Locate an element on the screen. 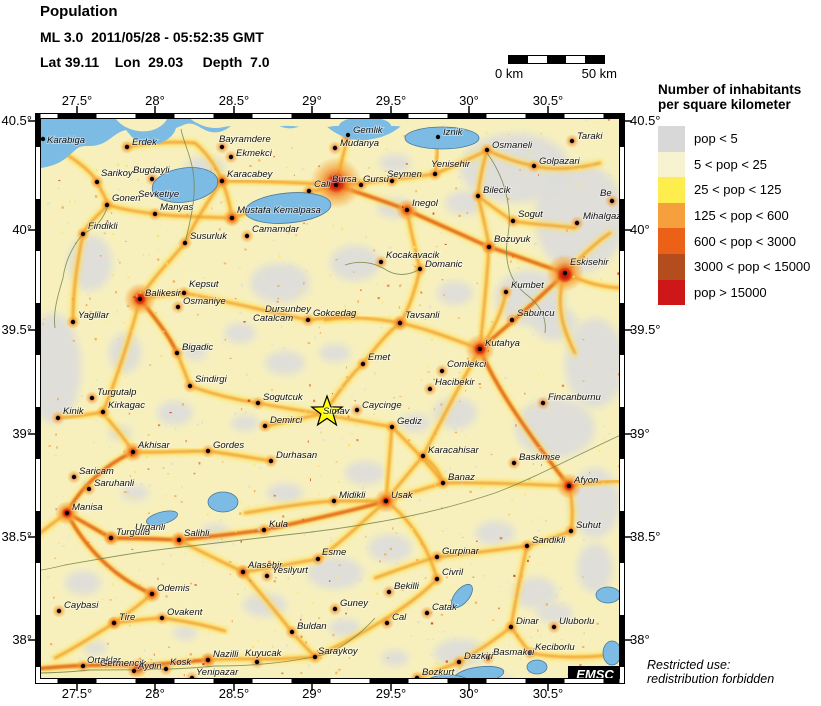  legend-label: pop < 5 is located at coordinates (716, 139).